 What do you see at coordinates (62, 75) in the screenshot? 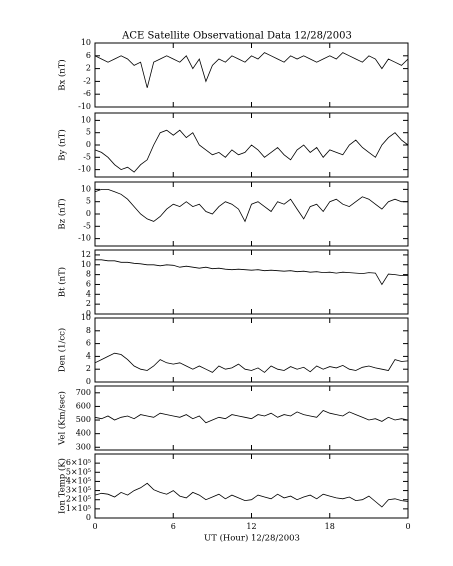
I see `y-axis-label: Bx (nT)` at bounding box center [62, 75].